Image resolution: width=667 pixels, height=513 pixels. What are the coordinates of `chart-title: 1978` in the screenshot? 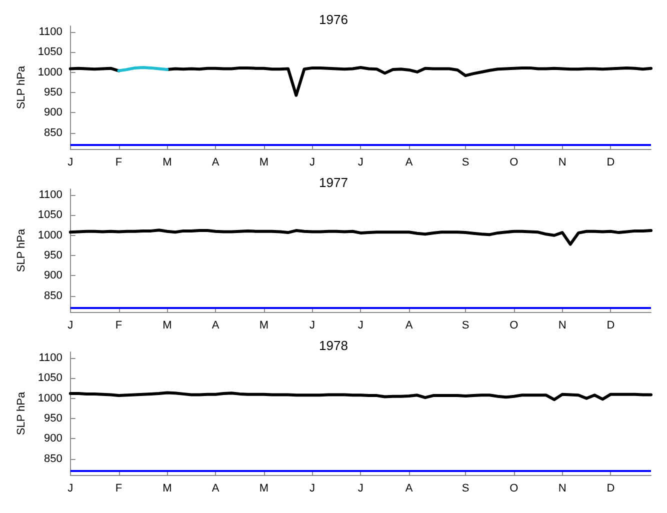 It's located at (333, 345).